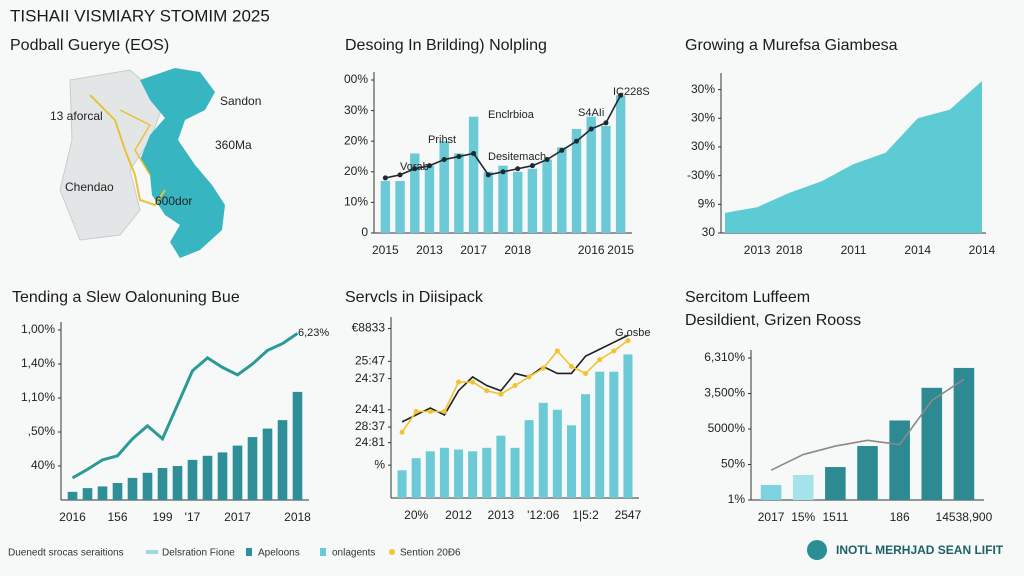 This screenshot has width=1024, height=576. What do you see at coordinates (791, 45) in the screenshot?
I see `chart-title: Growing a Murefsa Giambesa` at bounding box center [791, 45].